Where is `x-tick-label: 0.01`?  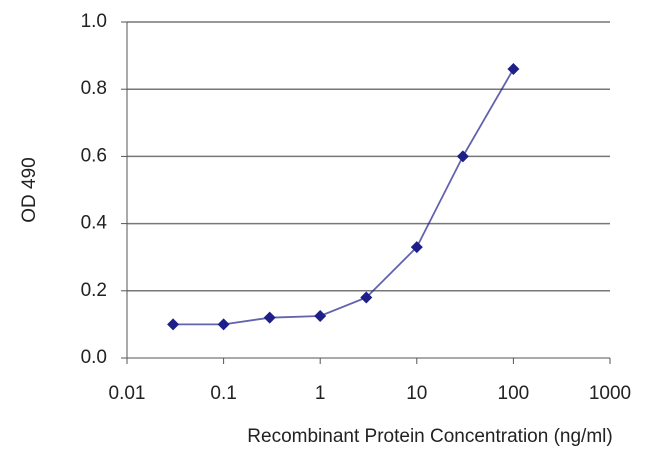
x-tick-label: 0.01 is located at coordinates (127, 393).